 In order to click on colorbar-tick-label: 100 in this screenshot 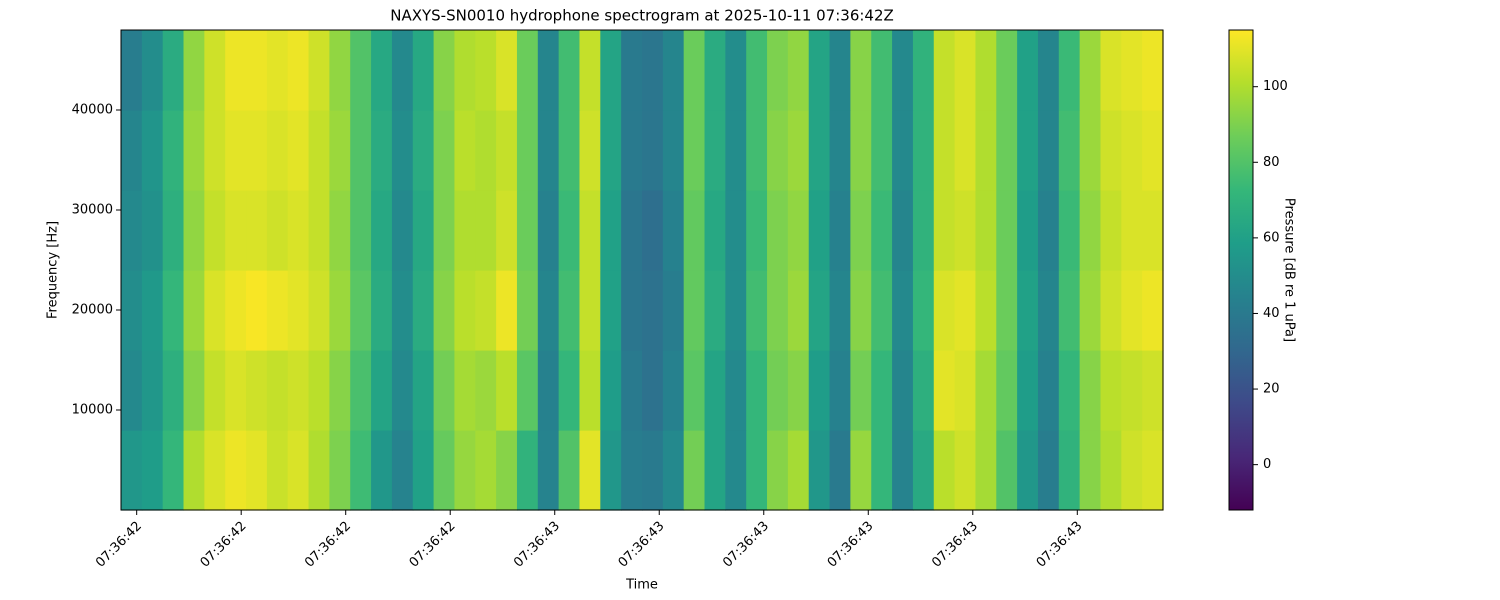, I will do `click(1275, 86)`.